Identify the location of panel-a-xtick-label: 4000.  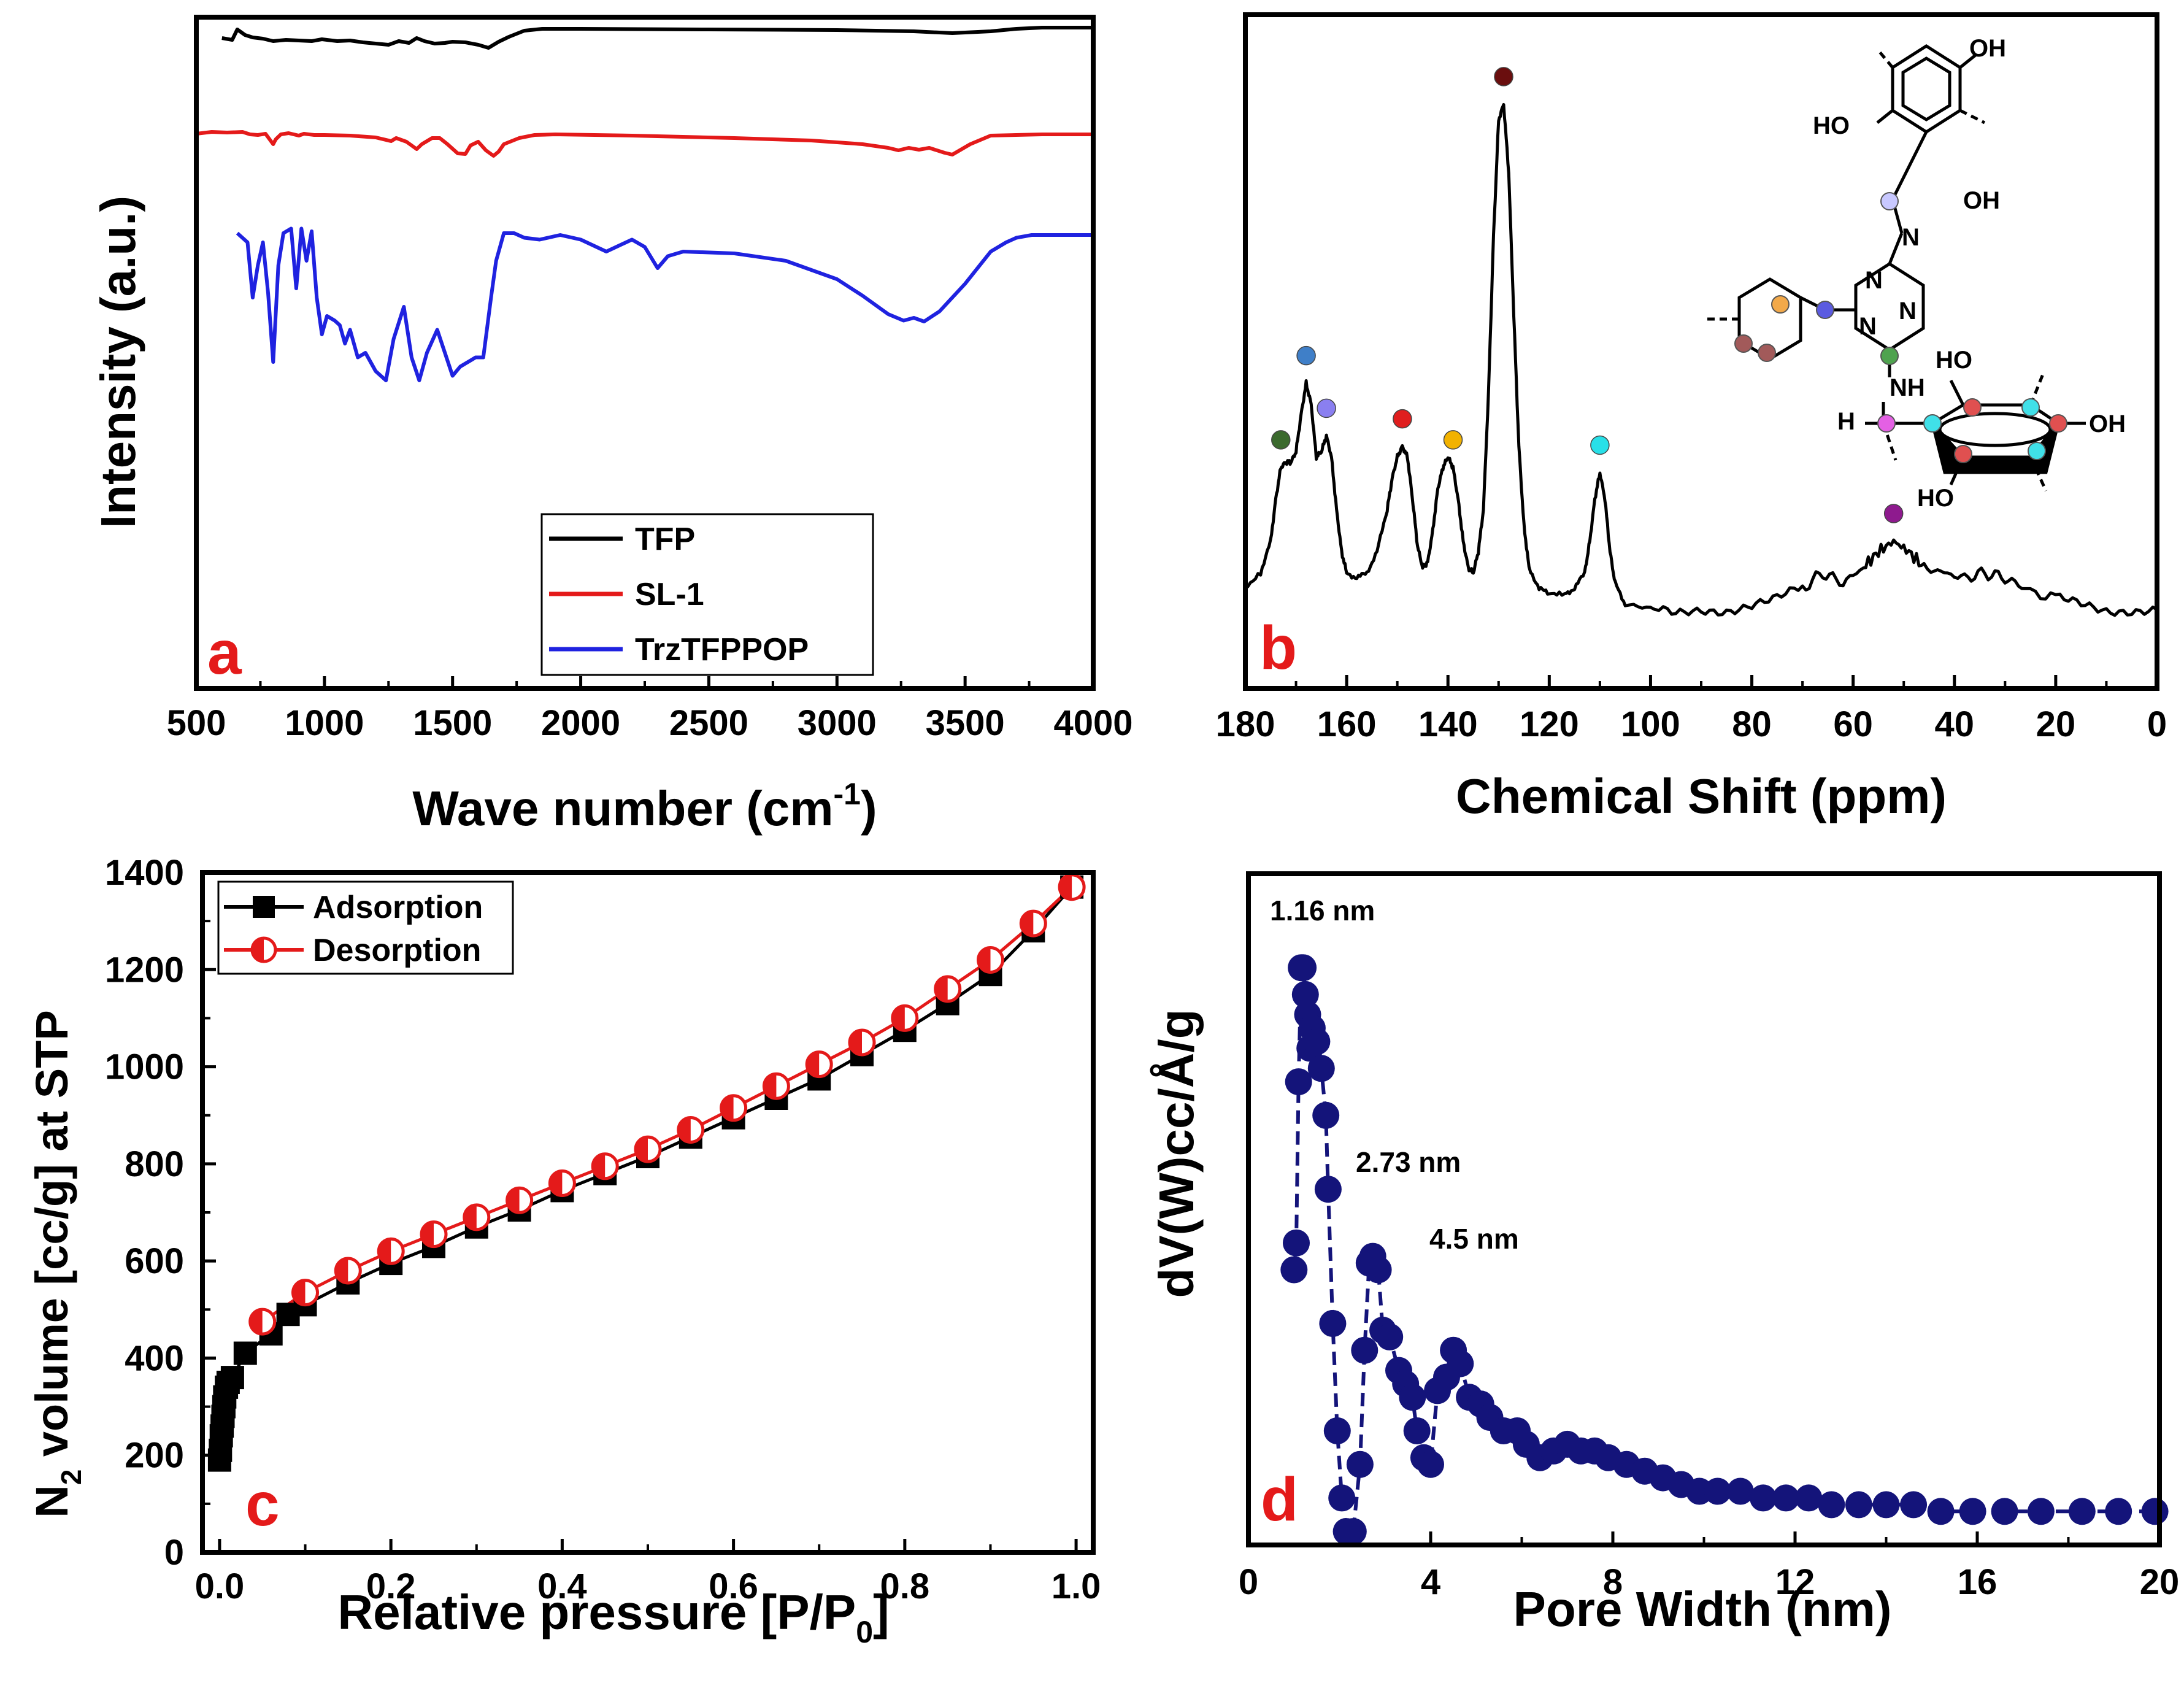
(1092, 723).